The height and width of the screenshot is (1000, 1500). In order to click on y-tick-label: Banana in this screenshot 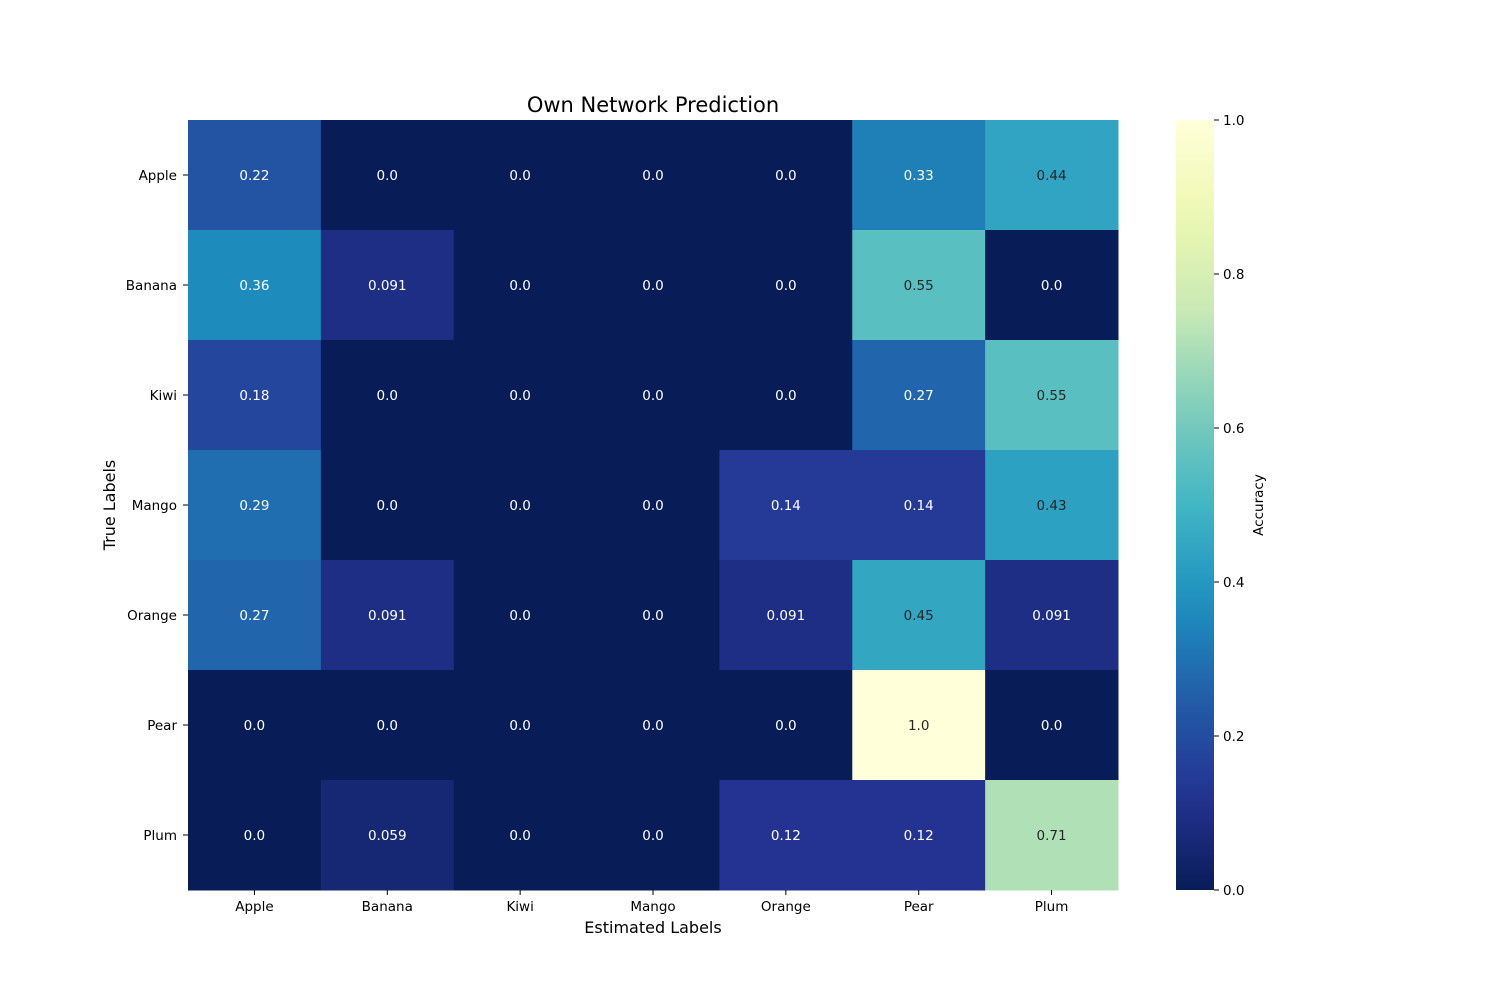, I will do `click(151, 286)`.